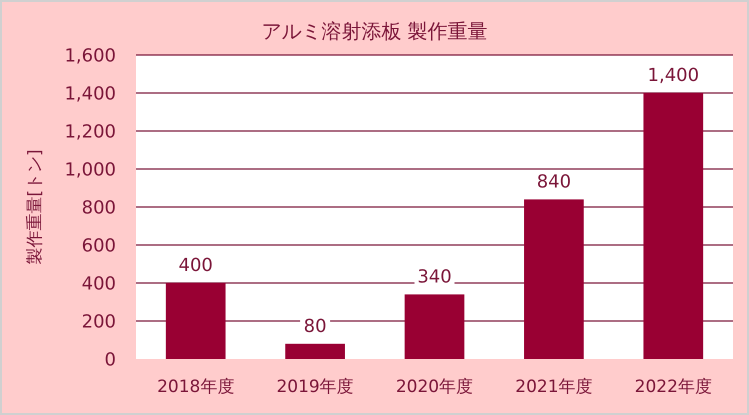 This screenshot has height=415, width=749. I want to click on data-label: 1,400, so click(674, 75).